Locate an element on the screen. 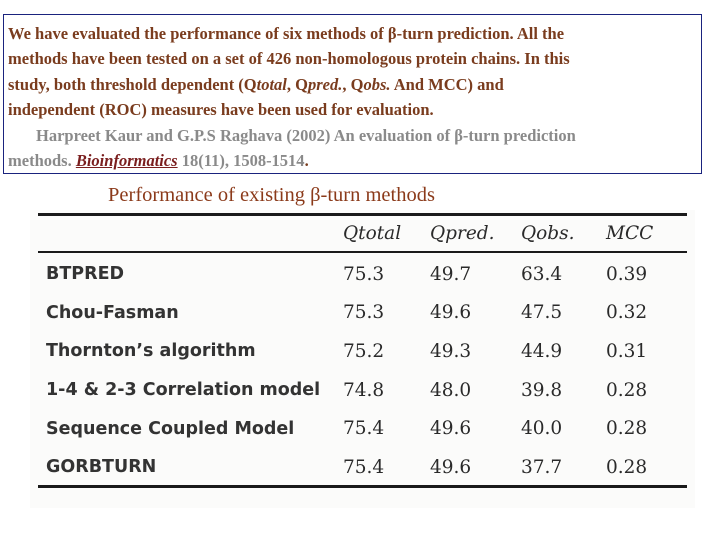  qtotal-cell: 74.8 is located at coordinates (364, 390).